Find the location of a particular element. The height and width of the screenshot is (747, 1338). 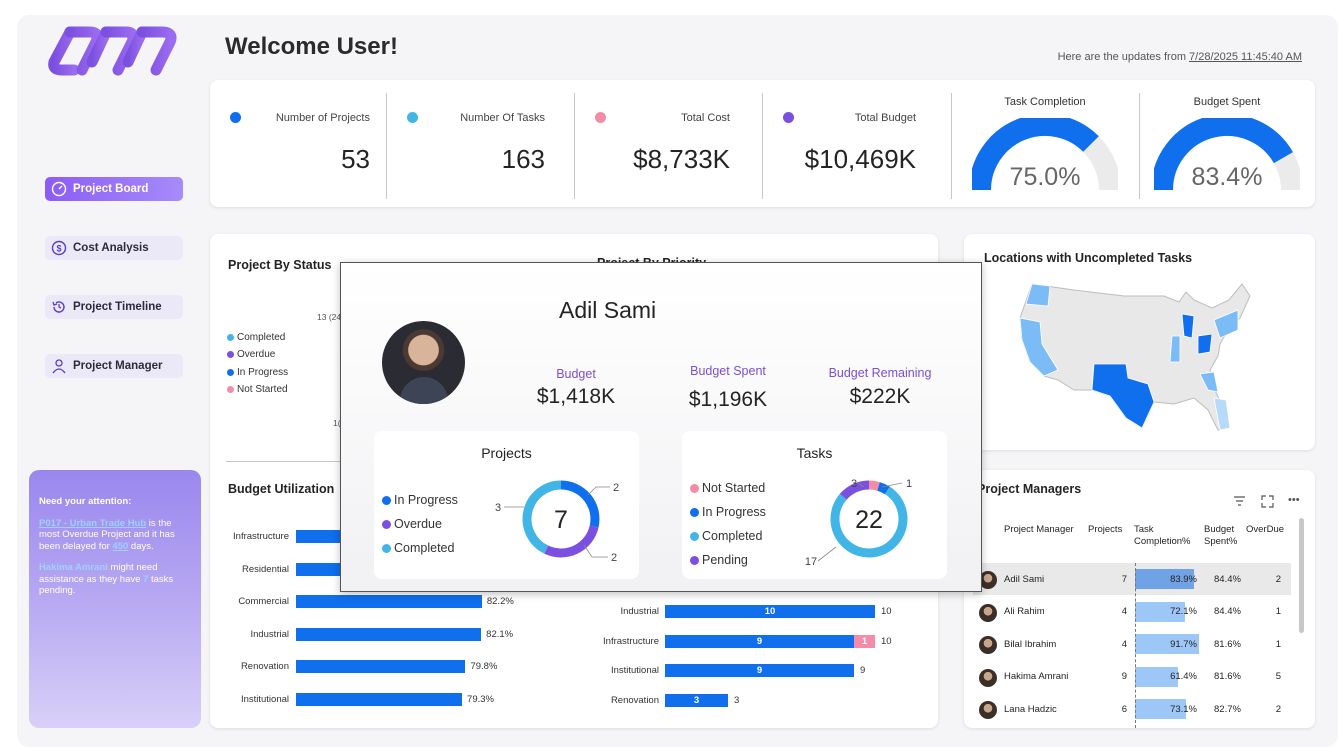

nav-cost-analysis: $ Cost Analysis is located at coordinates (114, 248).